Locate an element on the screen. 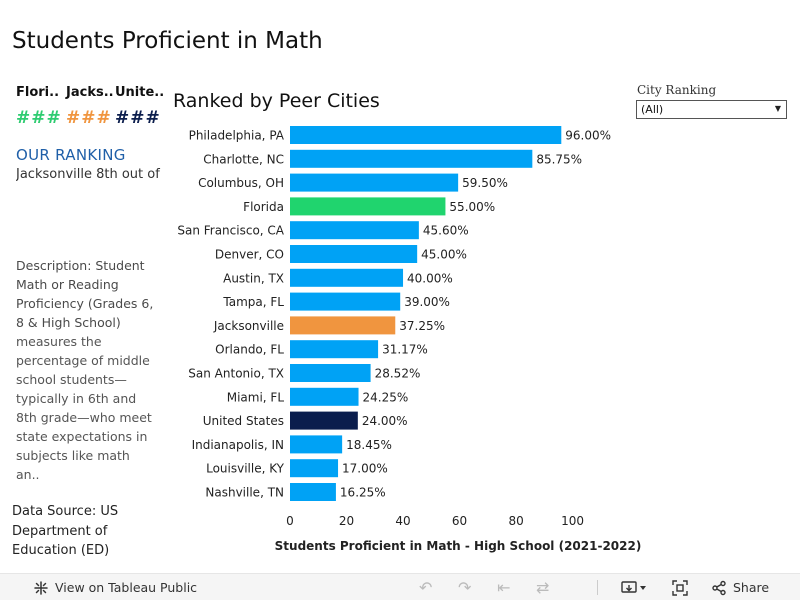 This screenshot has height=600, width=800. view-on-tableau-label: View on Tableau Public is located at coordinates (126, 587).